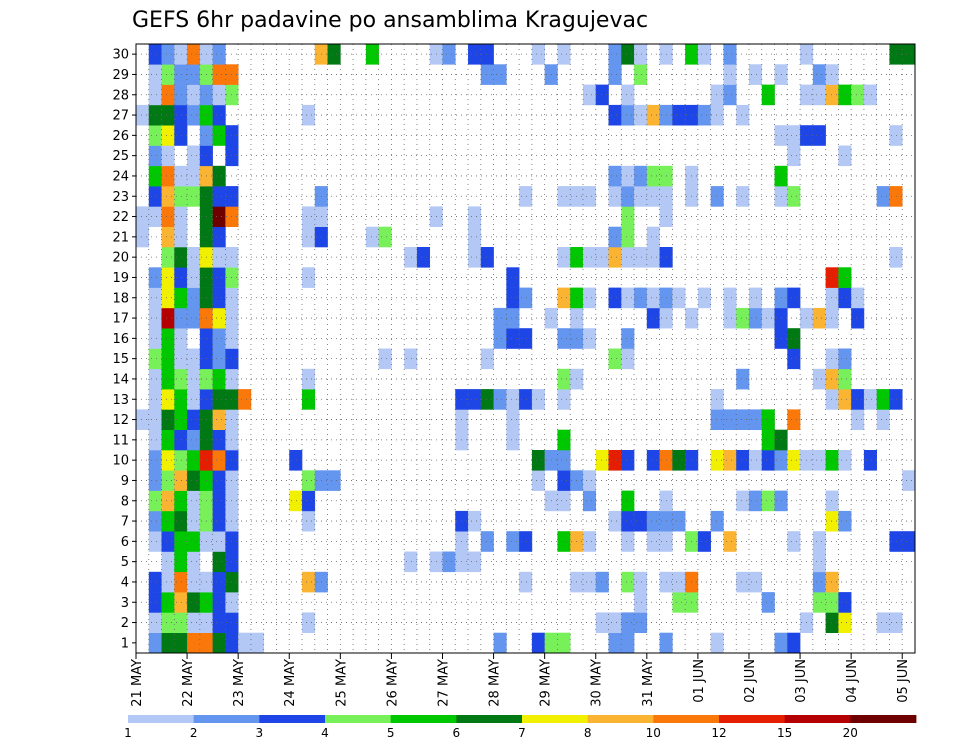 The image size is (960, 742). Describe the element at coordinates (120, 55) in the screenshot. I see `y-tick-label: 30` at that location.